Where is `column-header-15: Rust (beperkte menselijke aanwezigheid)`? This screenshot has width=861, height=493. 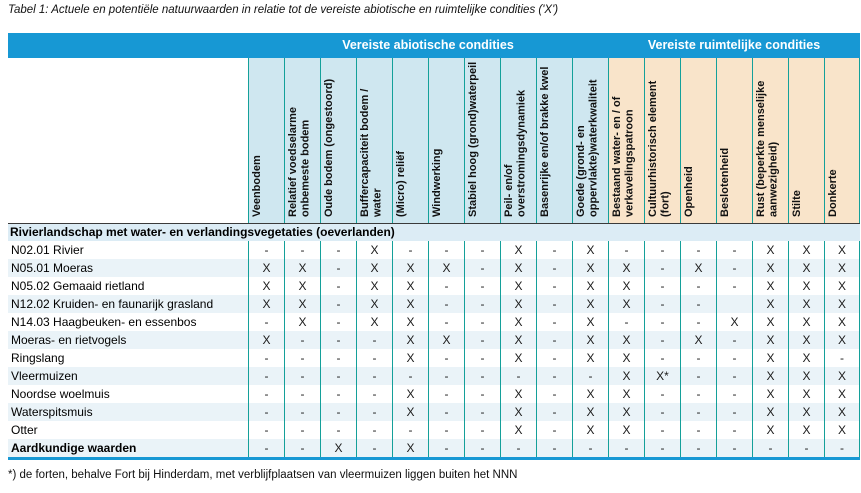 column-header-15: Rust (beperkte menselijke aanwezigheid) is located at coordinates (770, 140).